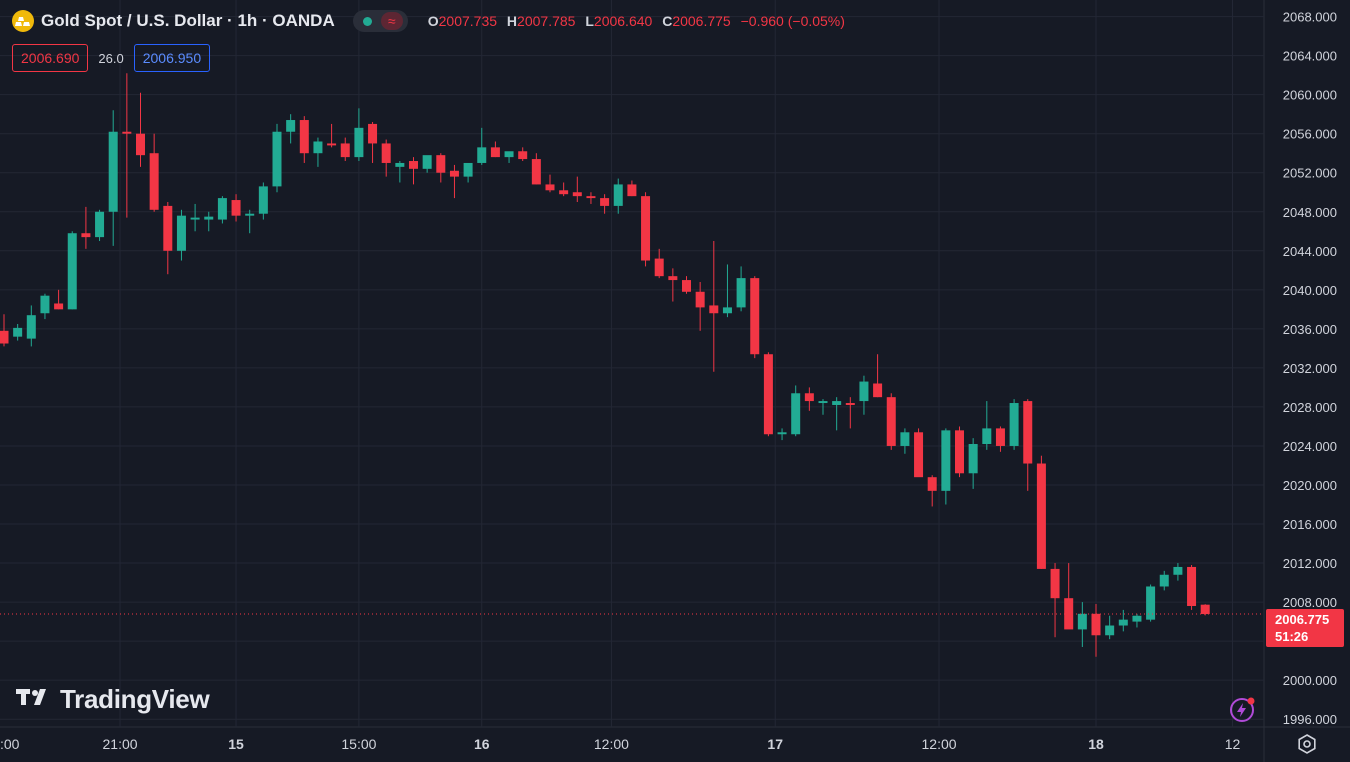 This screenshot has width=1350, height=762. I want to click on time-tick-label: 12, so click(1233, 744).